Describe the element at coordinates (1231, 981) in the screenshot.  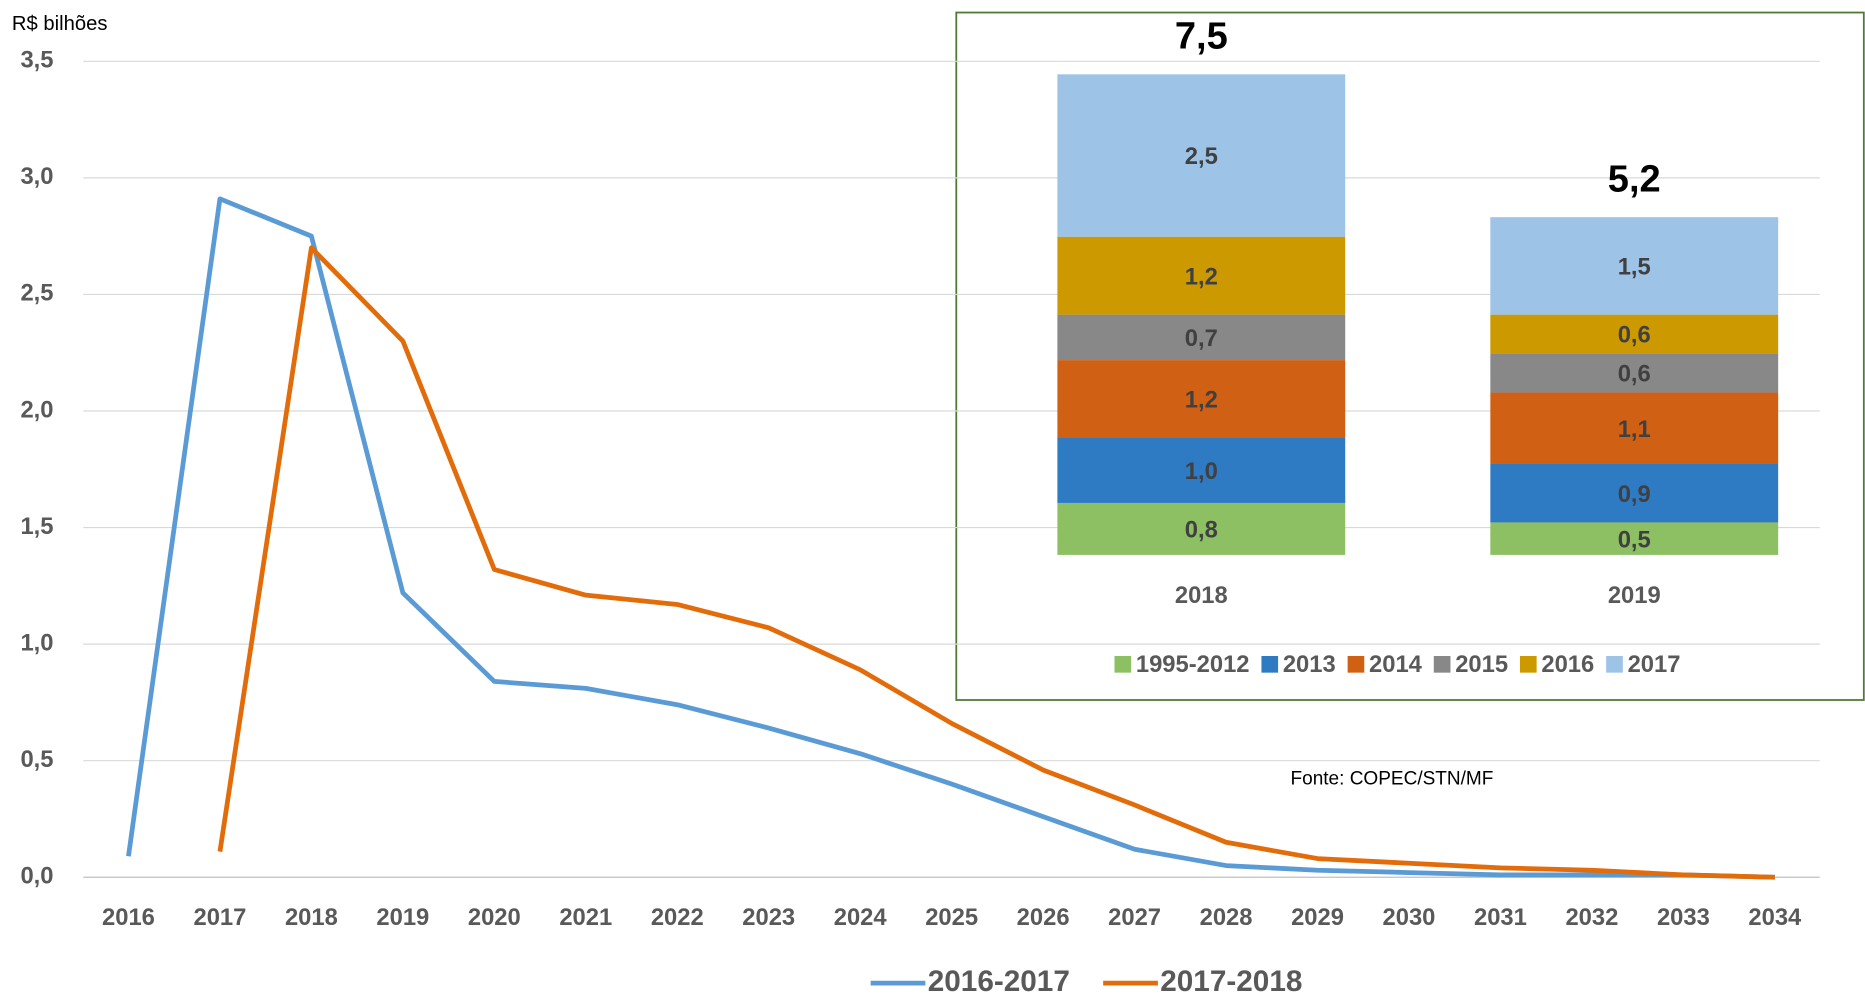
I see `legend-label: 2017-2018` at that location.